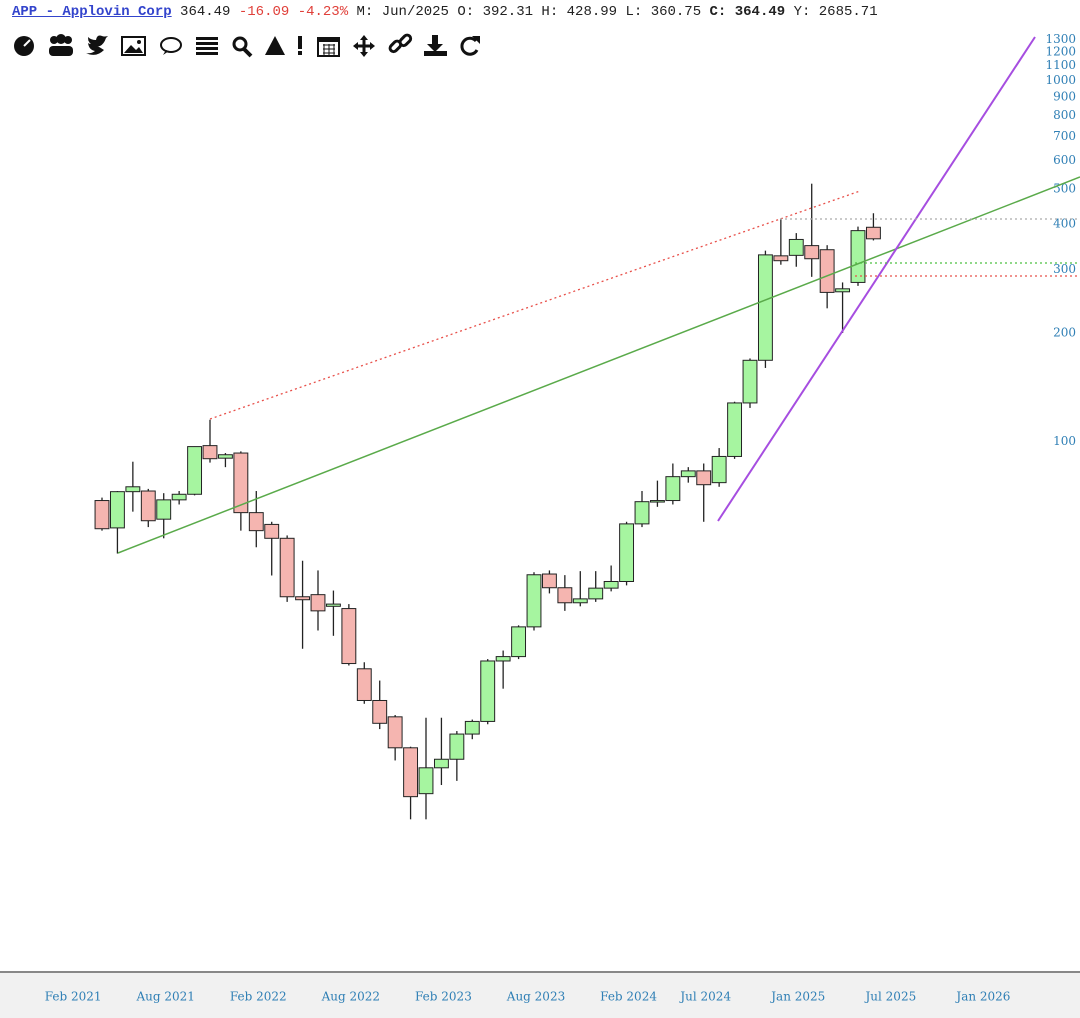 This screenshot has width=1080, height=1018. What do you see at coordinates (242, 47) in the screenshot?
I see `search-icon` at bounding box center [242, 47].